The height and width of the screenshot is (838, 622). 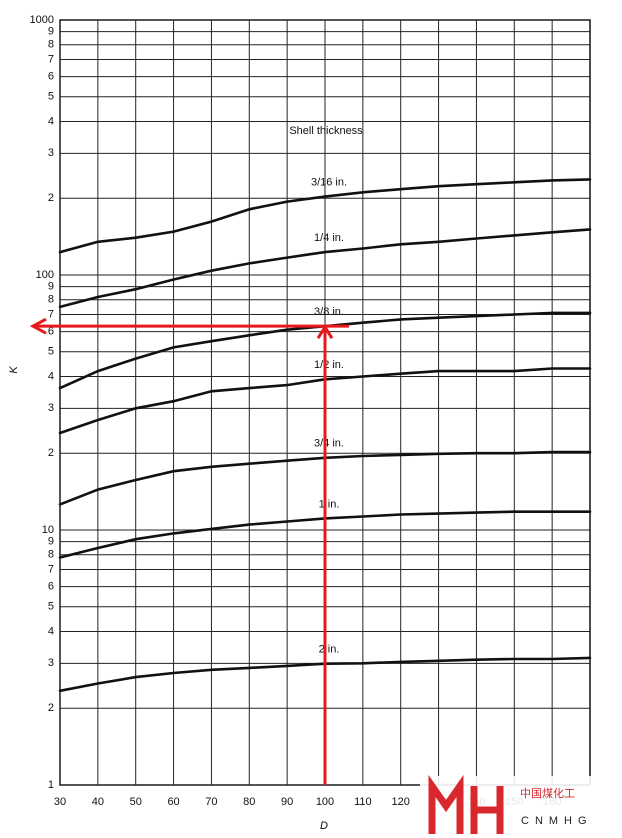 What do you see at coordinates (287, 802) in the screenshot?
I see `x-tick-label: 90` at bounding box center [287, 802].